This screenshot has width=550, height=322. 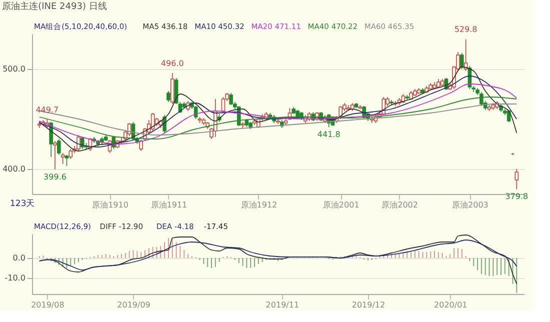 What do you see at coordinates (451, 305) in the screenshot?
I see `x-tick-label: 2020/01` at bounding box center [451, 305].